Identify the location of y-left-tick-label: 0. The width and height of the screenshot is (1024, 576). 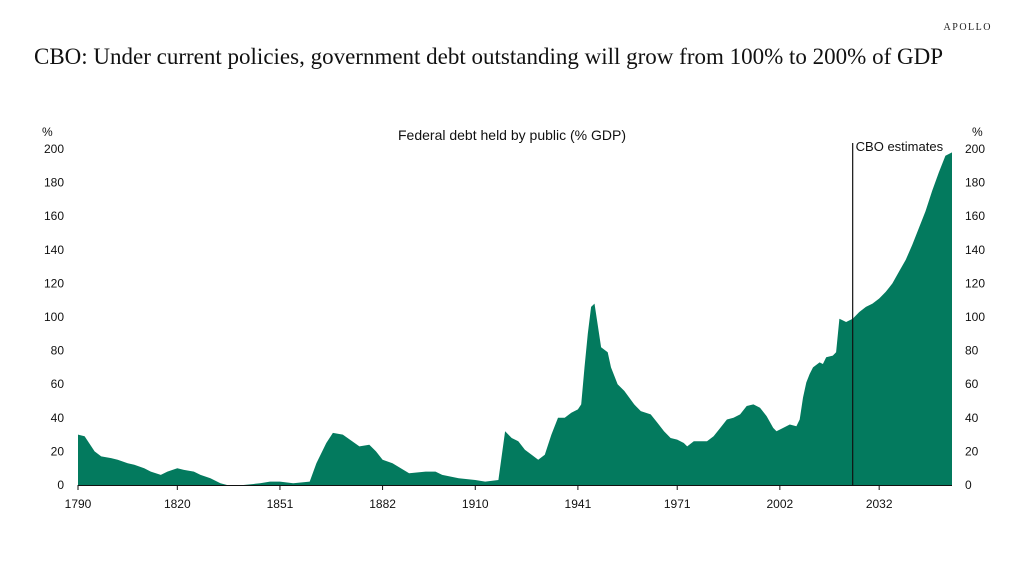
(60, 485).